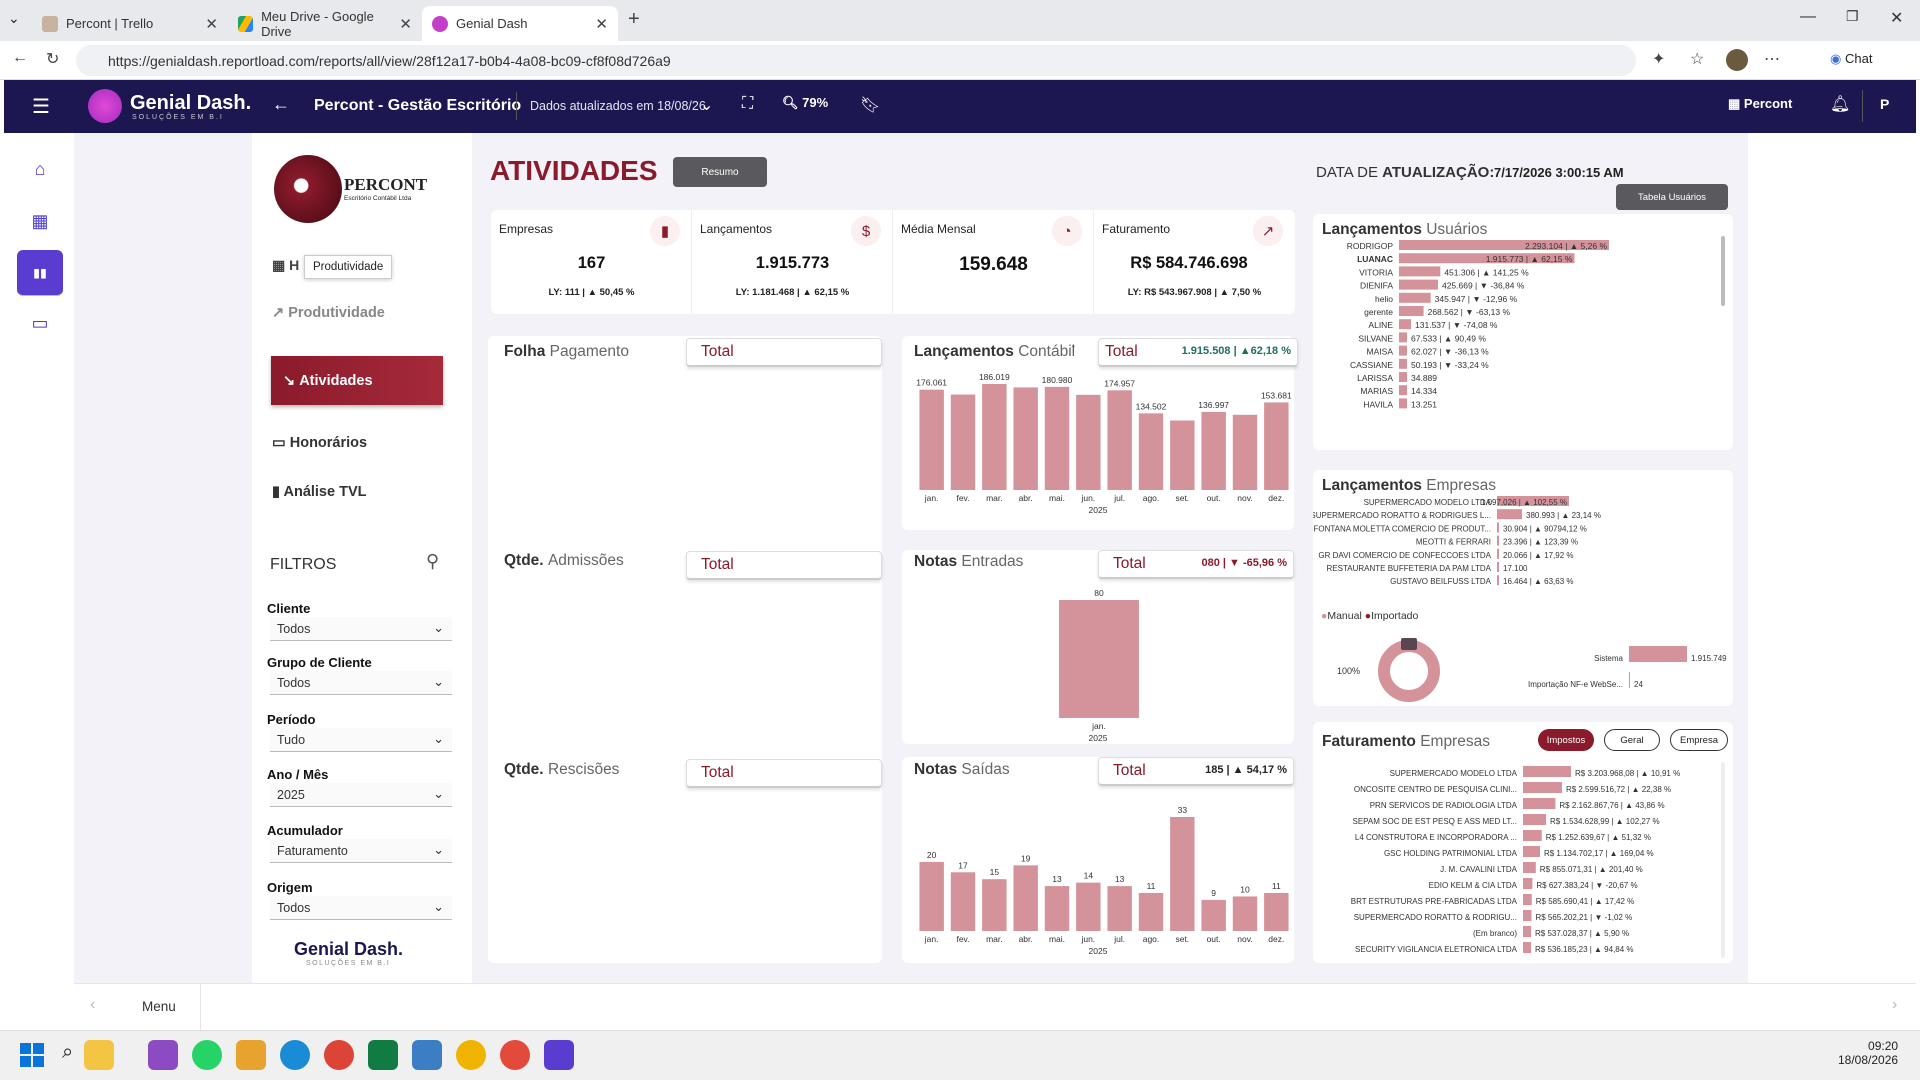 This screenshot has width=1920, height=1080. Describe the element at coordinates (14, 18) in the screenshot. I see `tab-list-icon: ⌄` at that location.